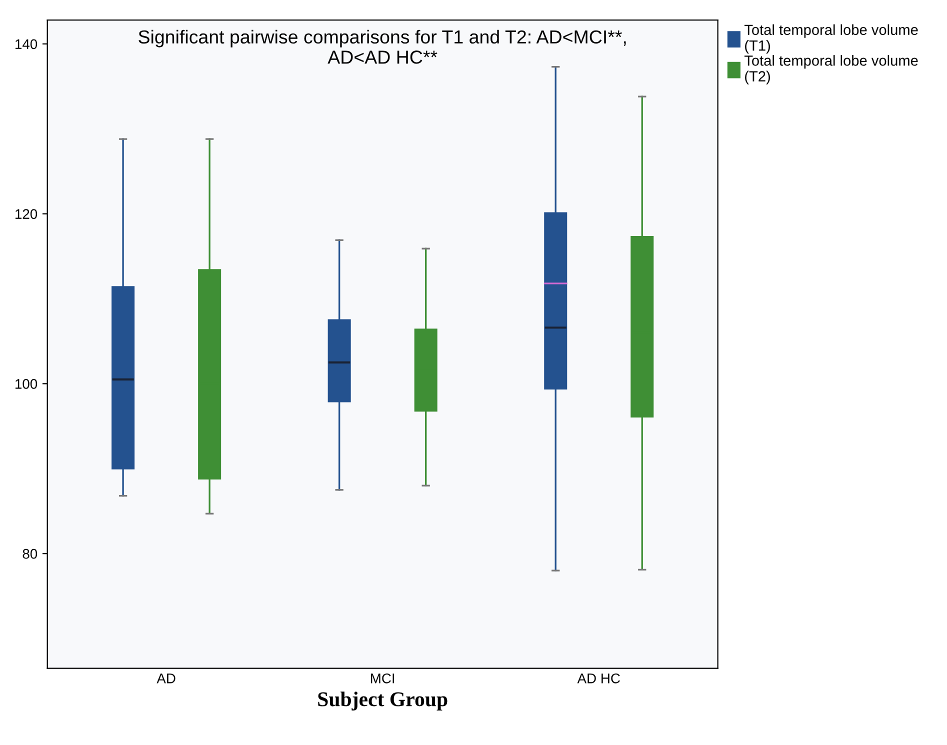  What do you see at coordinates (383, 701) in the screenshot?
I see `x-axis-title: Subject Group` at bounding box center [383, 701].